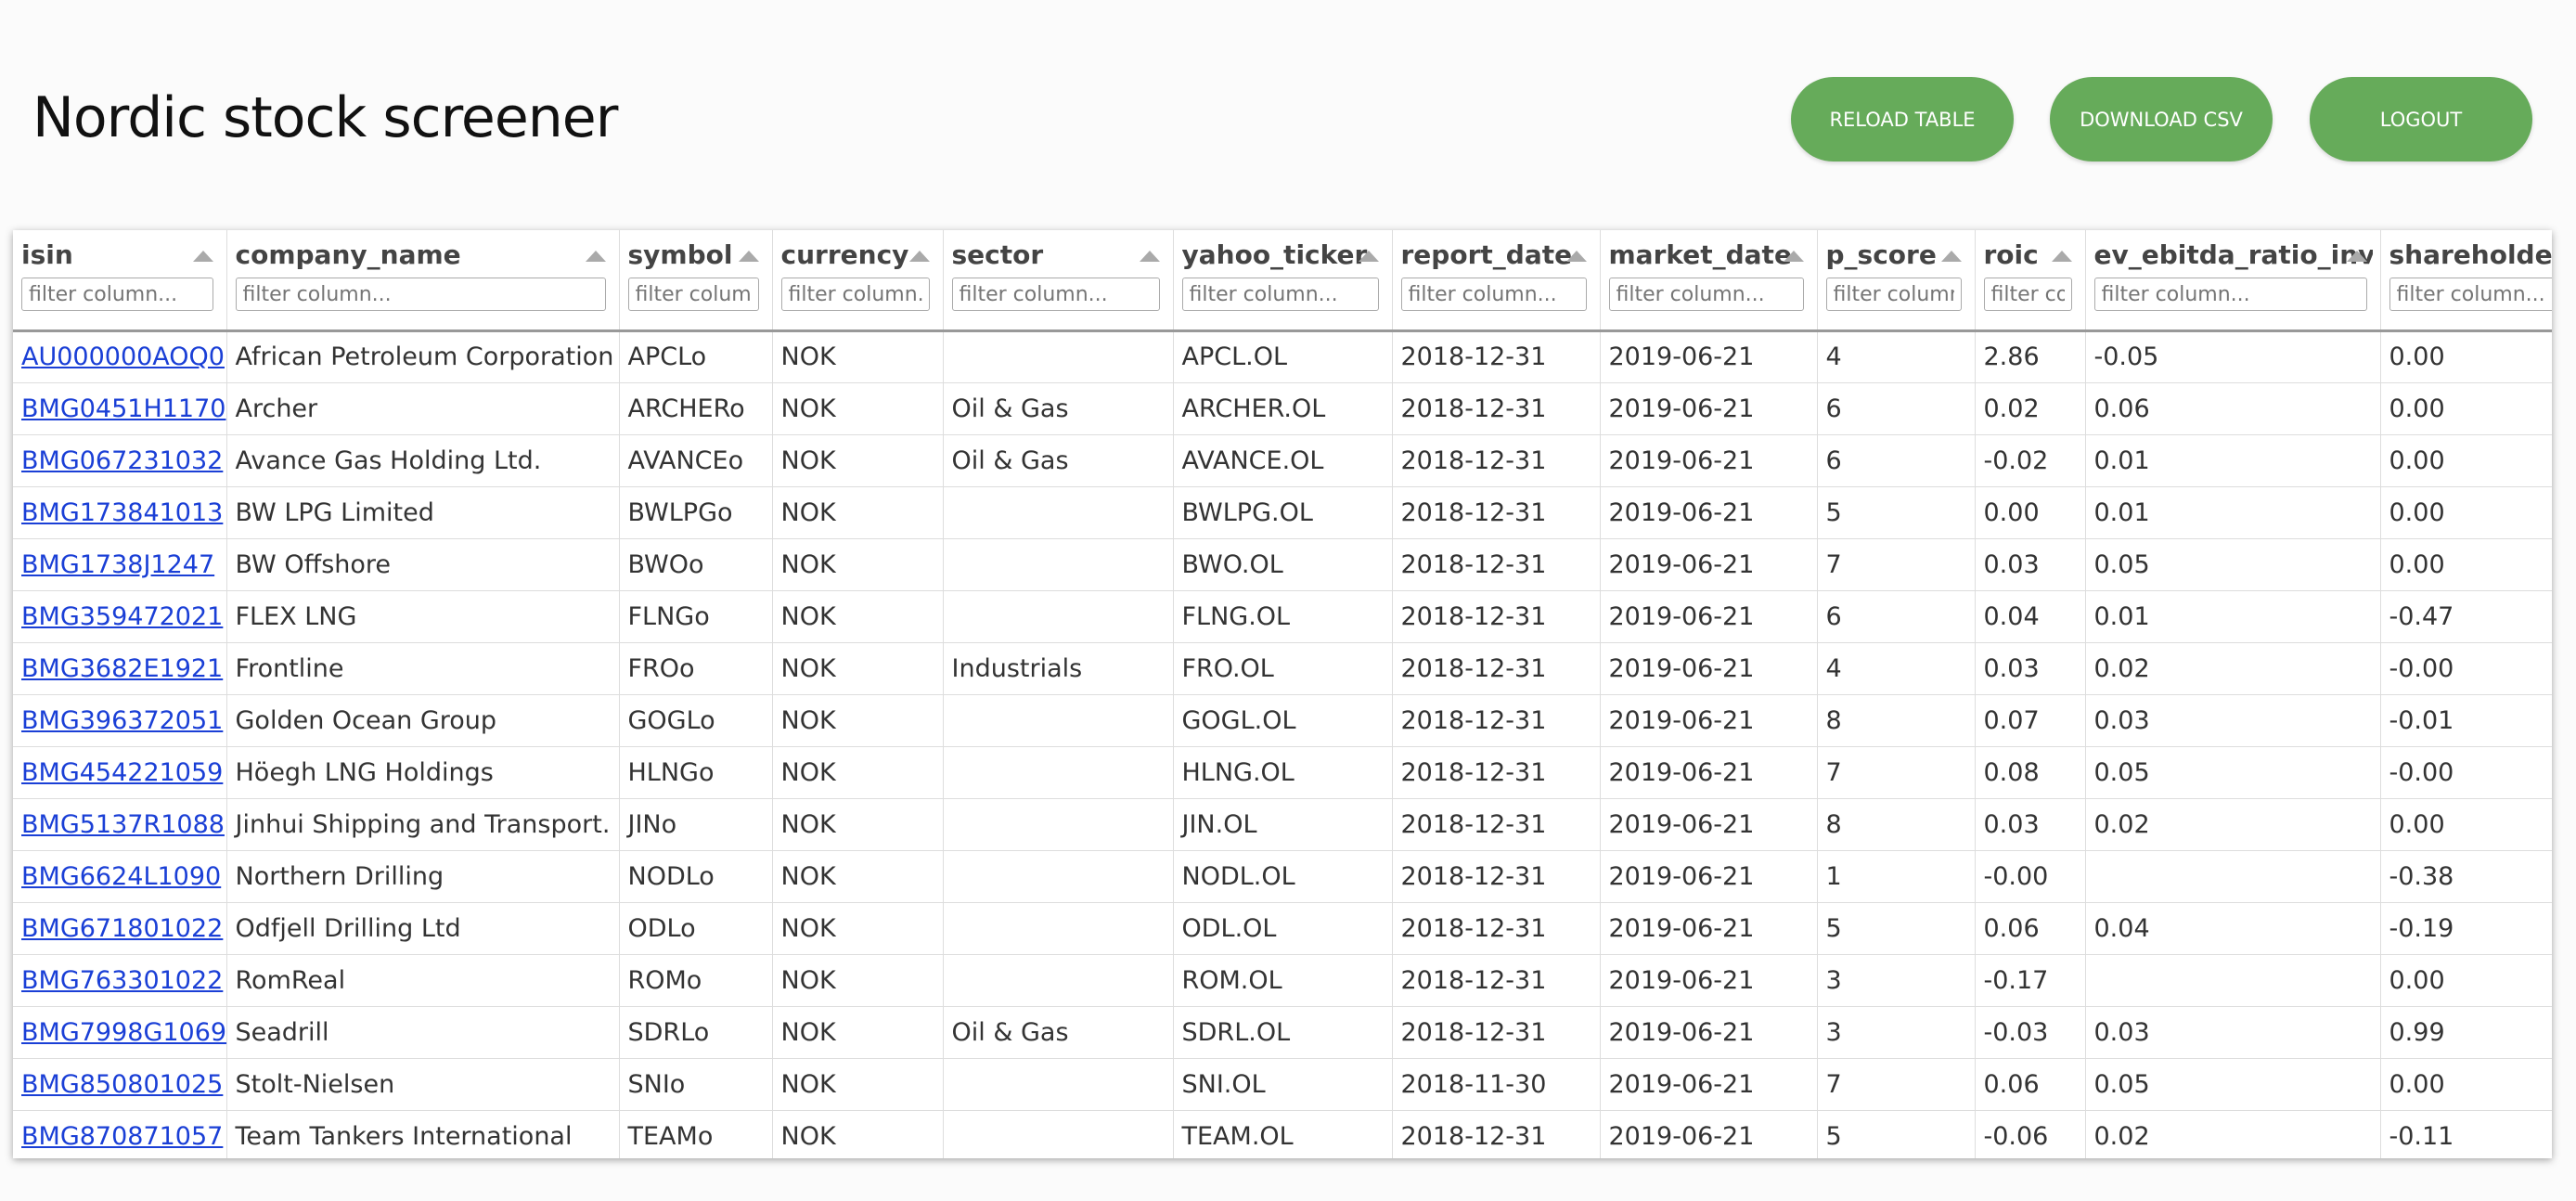 This screenshot has width=2576, height=1201. What do you see at coordinates (661, 668) in the screenshot?
I see `cell-text: FROo` at bounding box center [661, 668].